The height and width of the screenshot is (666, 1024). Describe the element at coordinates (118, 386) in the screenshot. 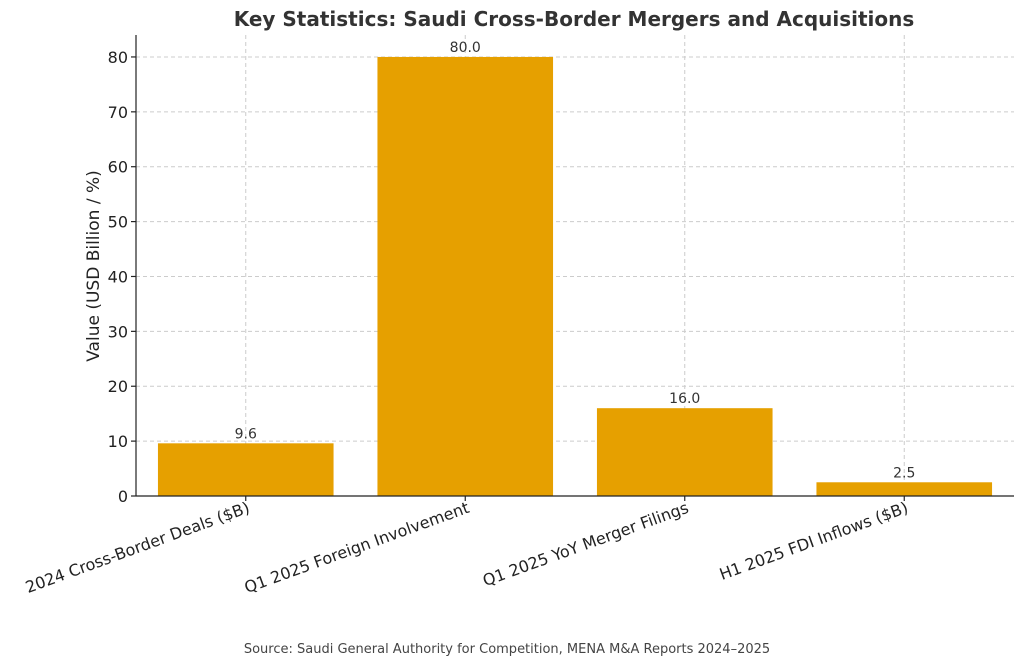

I see `y-tick-label: 20` at that location.